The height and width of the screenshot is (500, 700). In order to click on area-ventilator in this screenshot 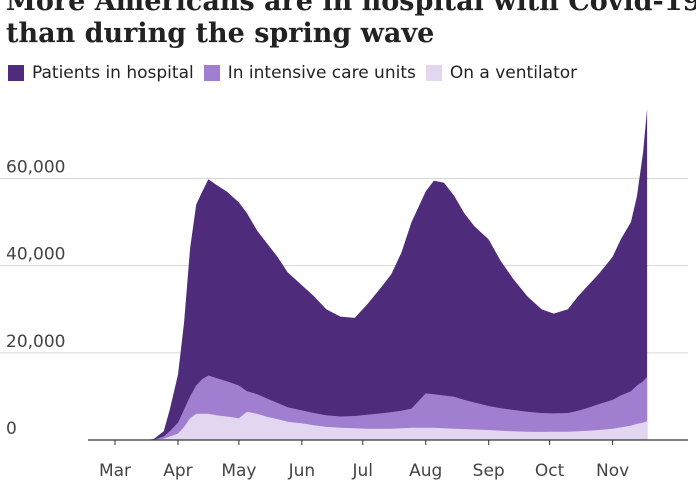, I will do `click(381, 425)`.